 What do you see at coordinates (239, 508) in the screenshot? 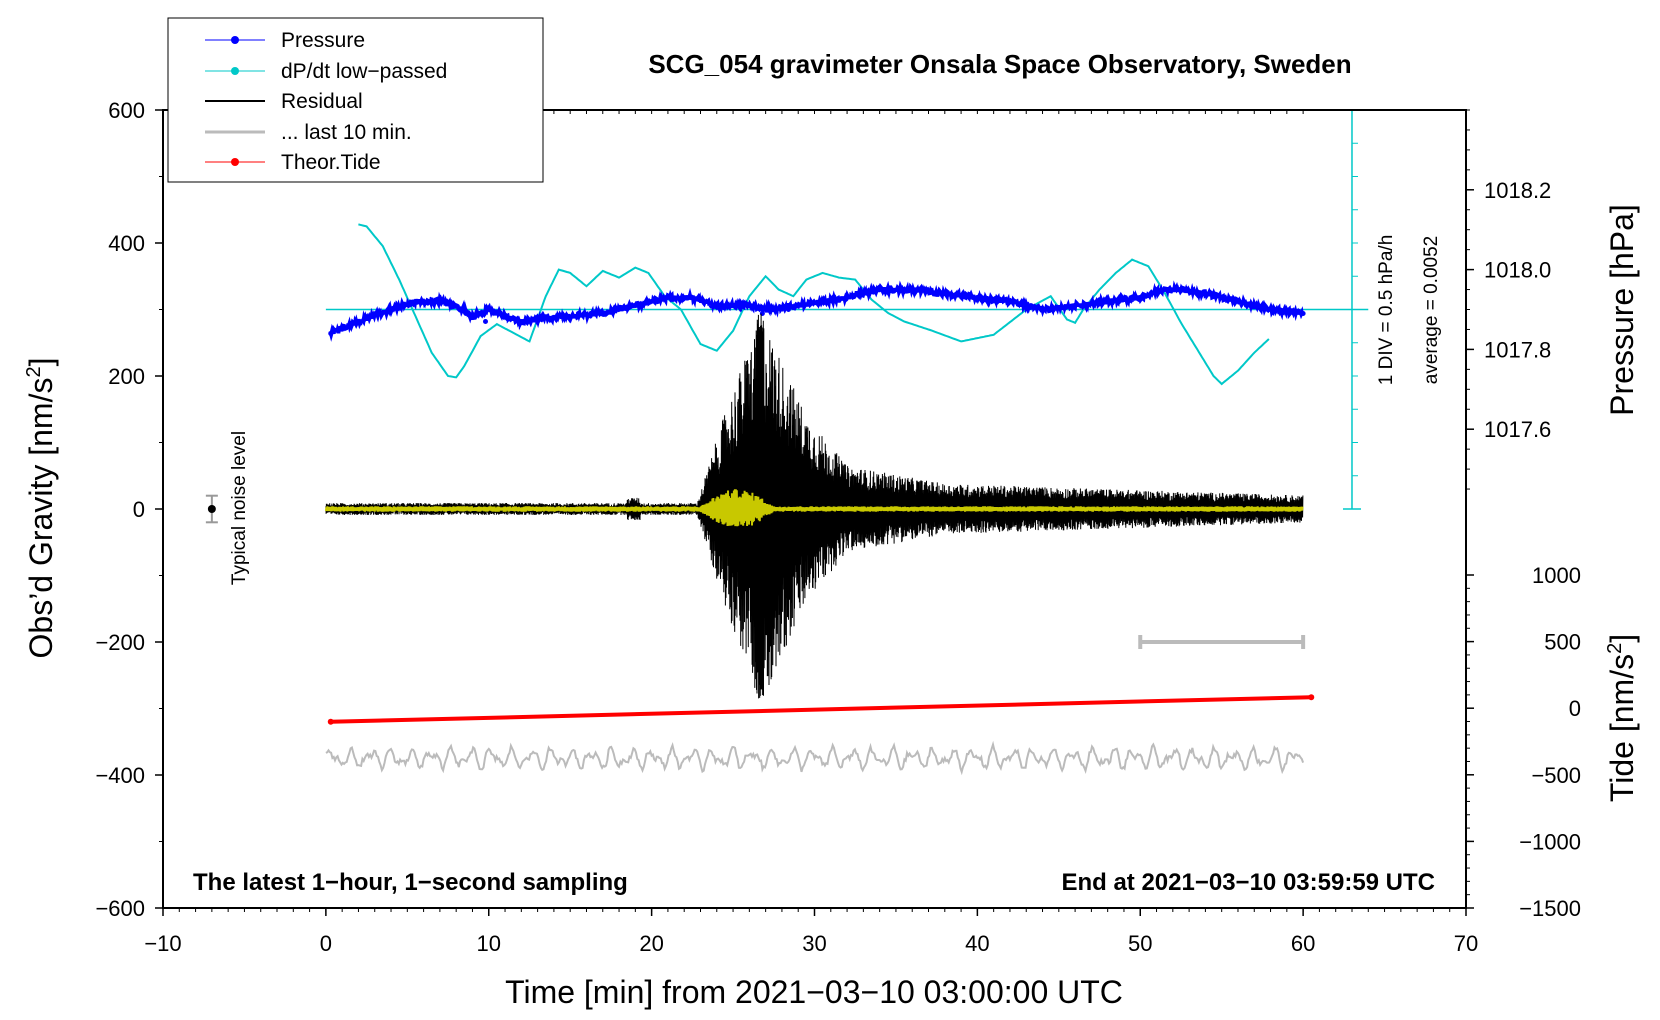
I see `noise-level-label: Typical noise level` at bounding box center [239, 508].